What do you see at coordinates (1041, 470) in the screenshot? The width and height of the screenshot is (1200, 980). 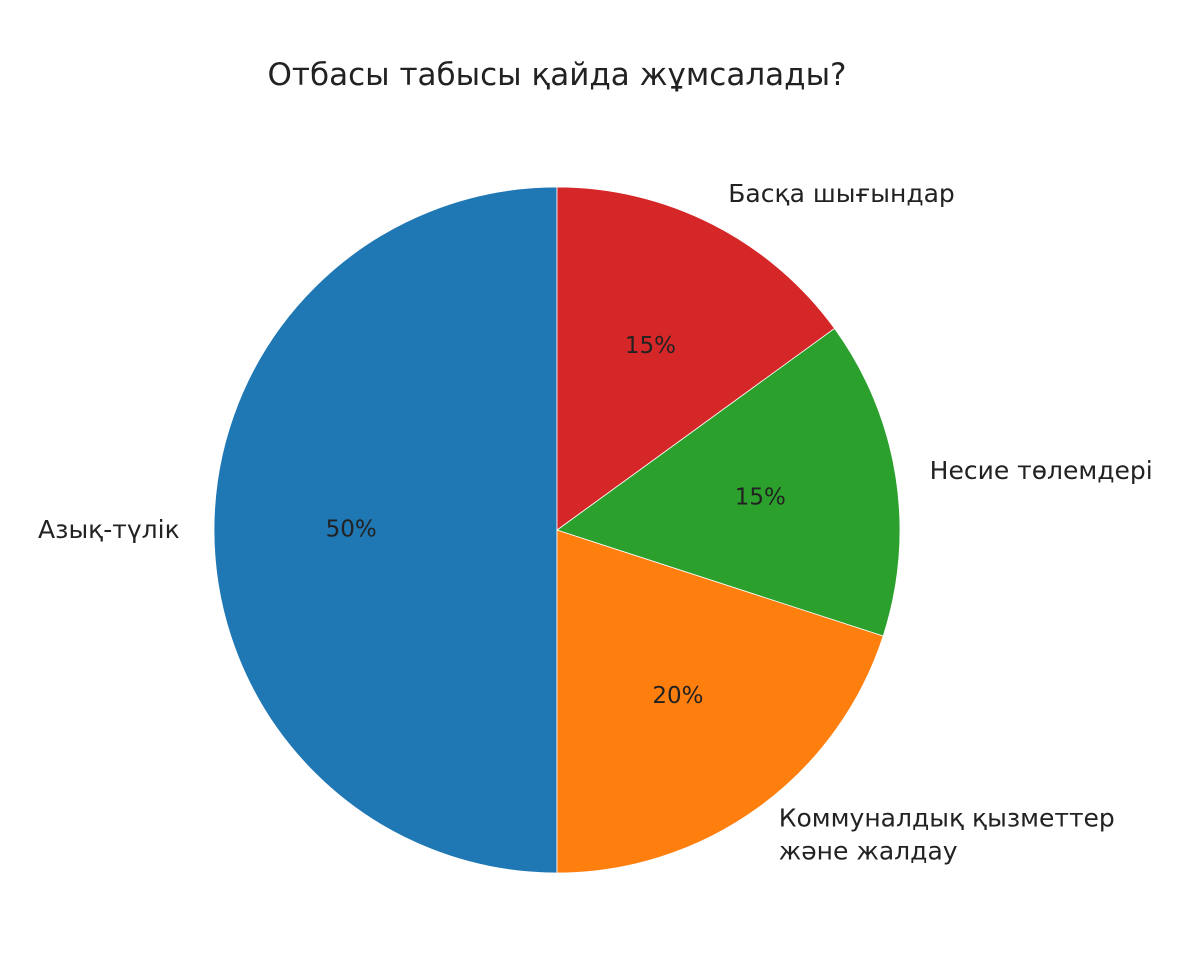 I see `slice-label: Несие төлемдері` at bounding box center [1041, 470].